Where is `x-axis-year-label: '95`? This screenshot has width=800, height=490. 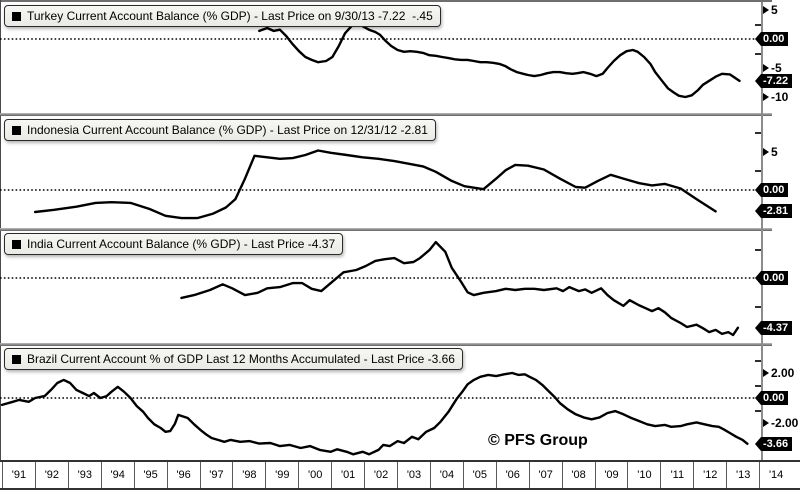 x-axis-year-label: '95 is located at coordinates (150, 475).